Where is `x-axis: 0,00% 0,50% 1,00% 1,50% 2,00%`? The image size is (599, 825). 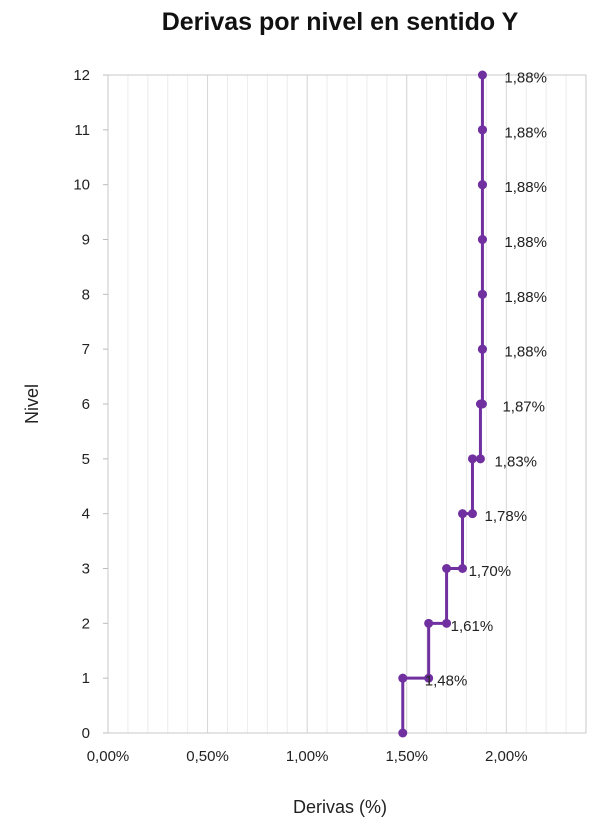 x-axis: 0,00% 0,50% 1,00% 1,50% 2,00% is located at coordinates (307, 756).